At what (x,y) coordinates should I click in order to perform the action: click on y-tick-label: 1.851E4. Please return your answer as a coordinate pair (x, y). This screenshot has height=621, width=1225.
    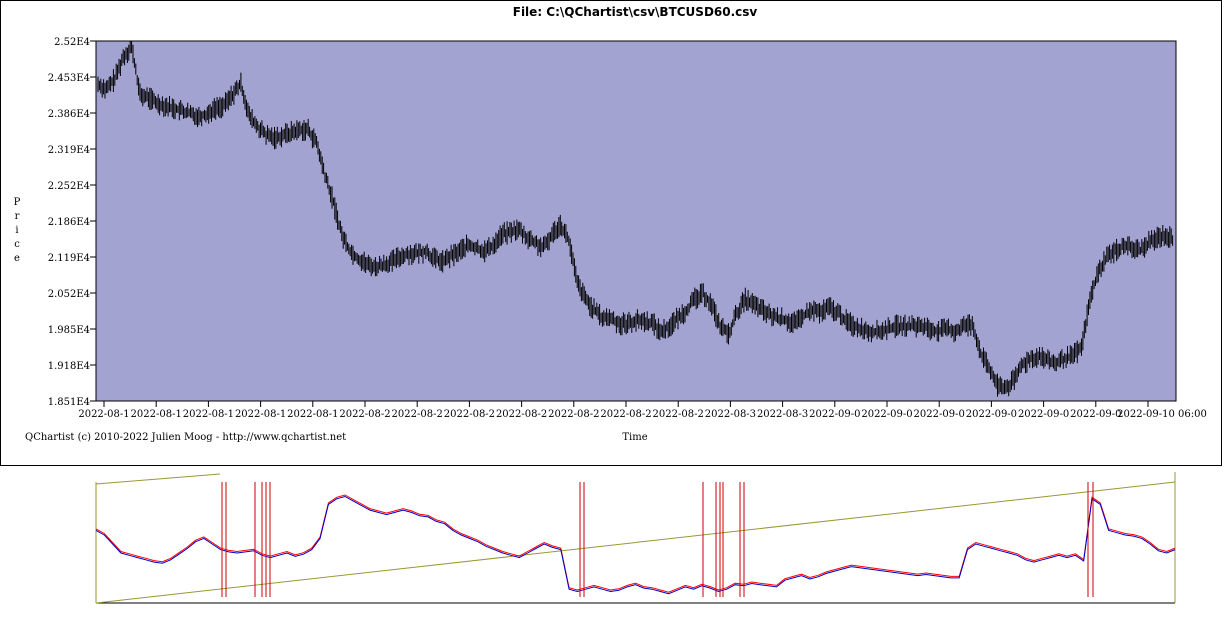
    Looking at the image, I should click on (69, 402).